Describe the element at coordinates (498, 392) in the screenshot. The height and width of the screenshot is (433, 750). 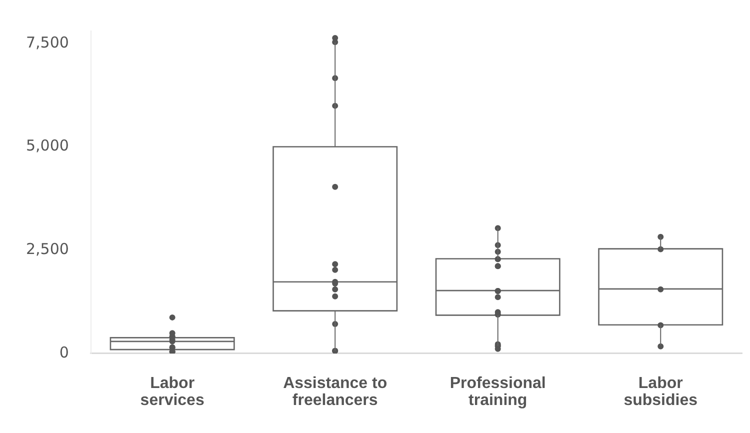
I see `x-tick-label: Professional training` at that location.